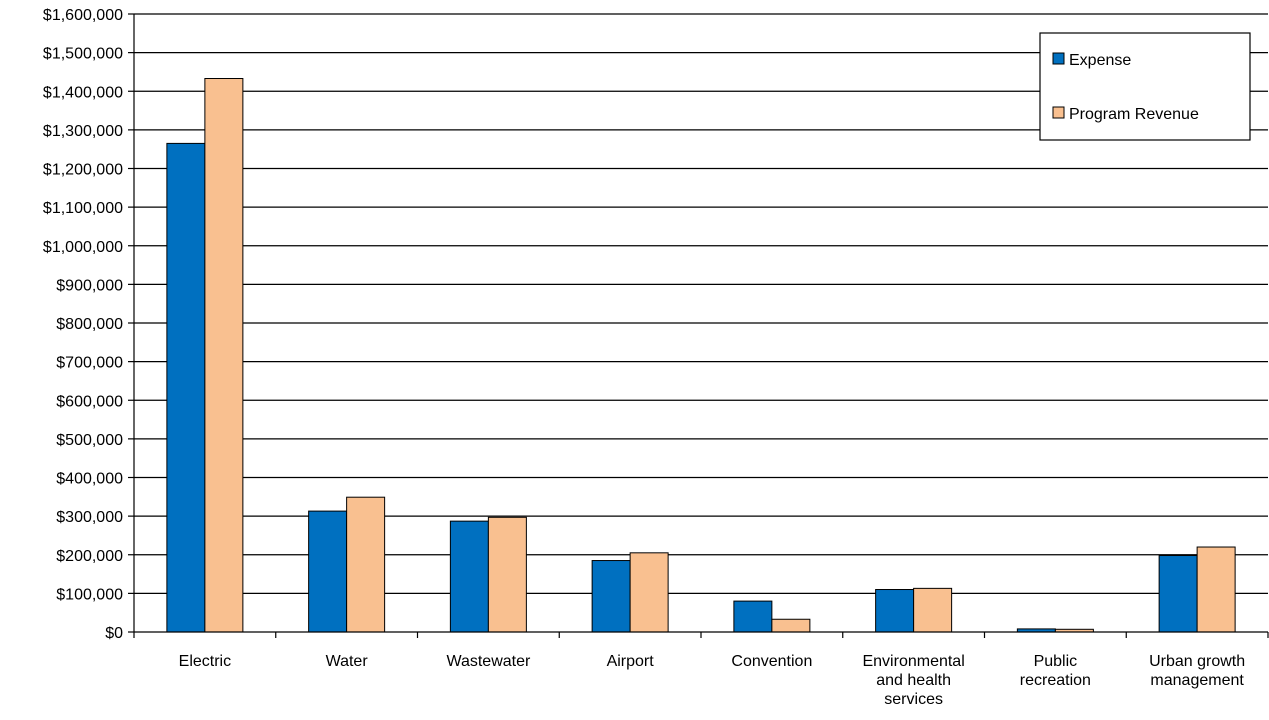 The image size is (1269, 720). Describe the element at coordinates (89, 440) in the screenshot. I see `y-tick-label: $500,000` at that location.